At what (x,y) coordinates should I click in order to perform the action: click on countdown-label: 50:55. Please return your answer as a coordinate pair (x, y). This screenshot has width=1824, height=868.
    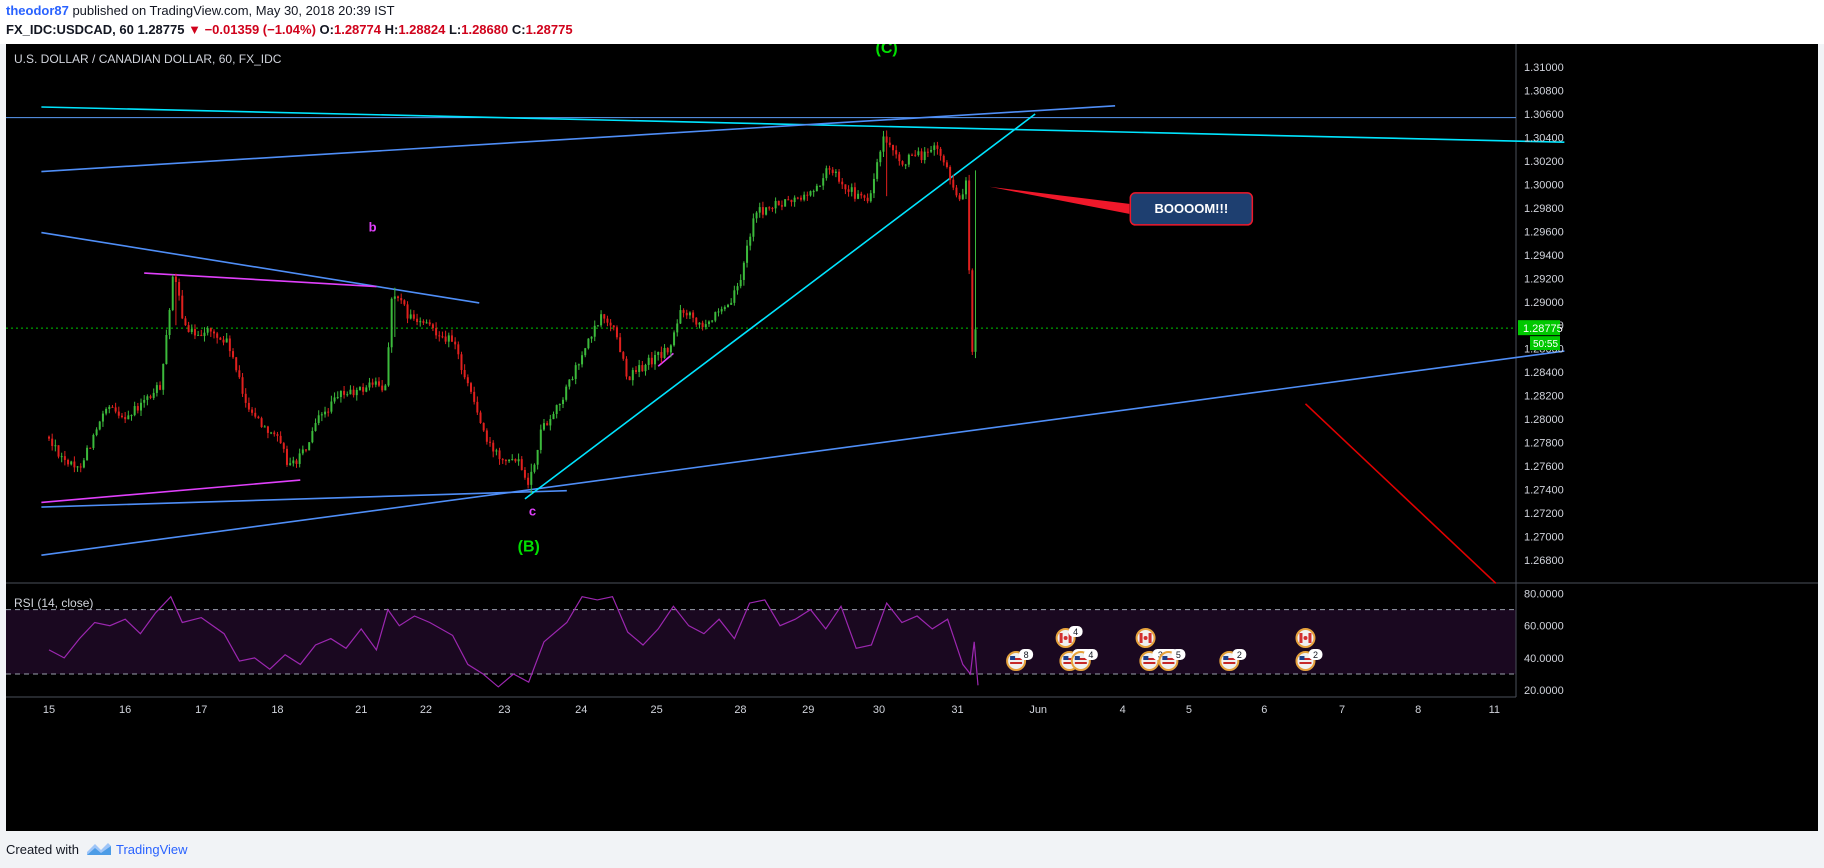
    Looking at the image, I should click on (1545, 344).